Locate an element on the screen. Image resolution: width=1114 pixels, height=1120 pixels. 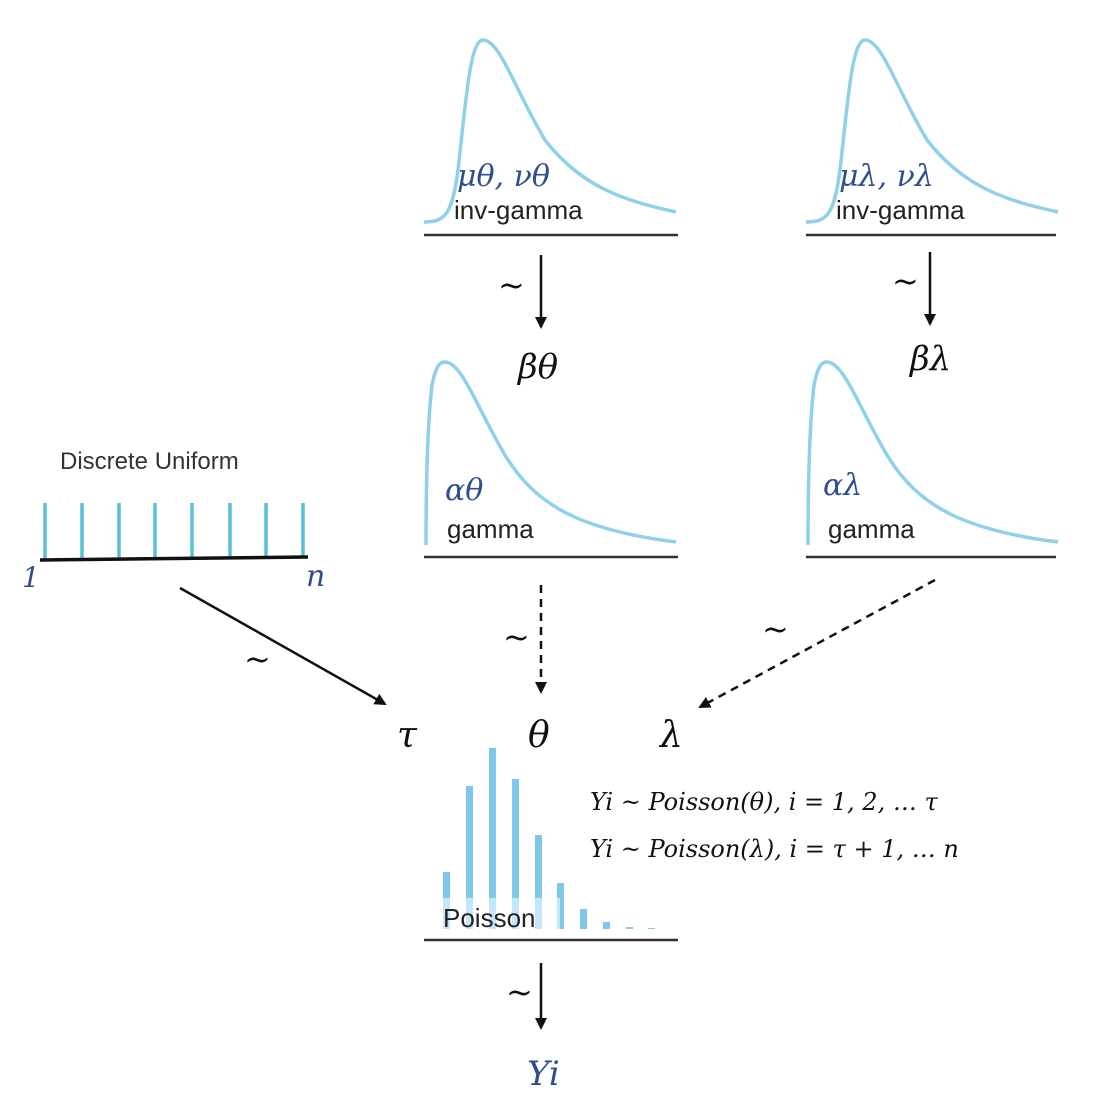
discrete-uniform-baseline is located at coordinates (174, 558).